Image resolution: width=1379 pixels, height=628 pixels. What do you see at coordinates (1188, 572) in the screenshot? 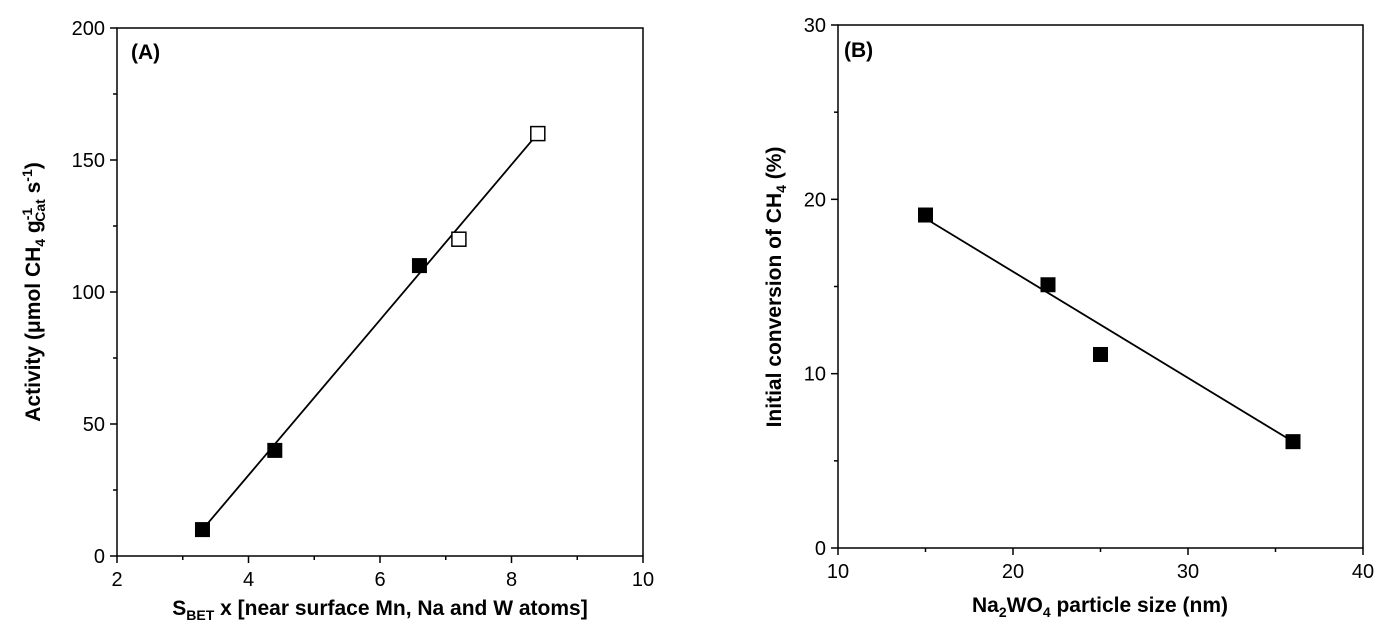
I see `panel-b-x-tick-label: 30` at bounding box center [1188, 572].